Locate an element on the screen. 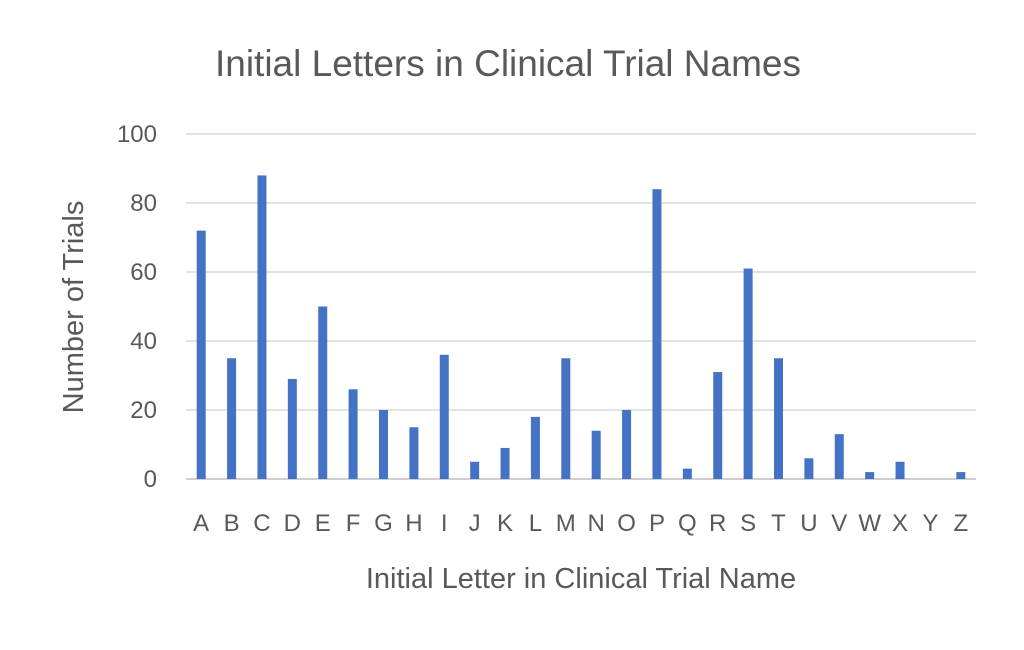  bar-p is located at coordinates (657, 334).